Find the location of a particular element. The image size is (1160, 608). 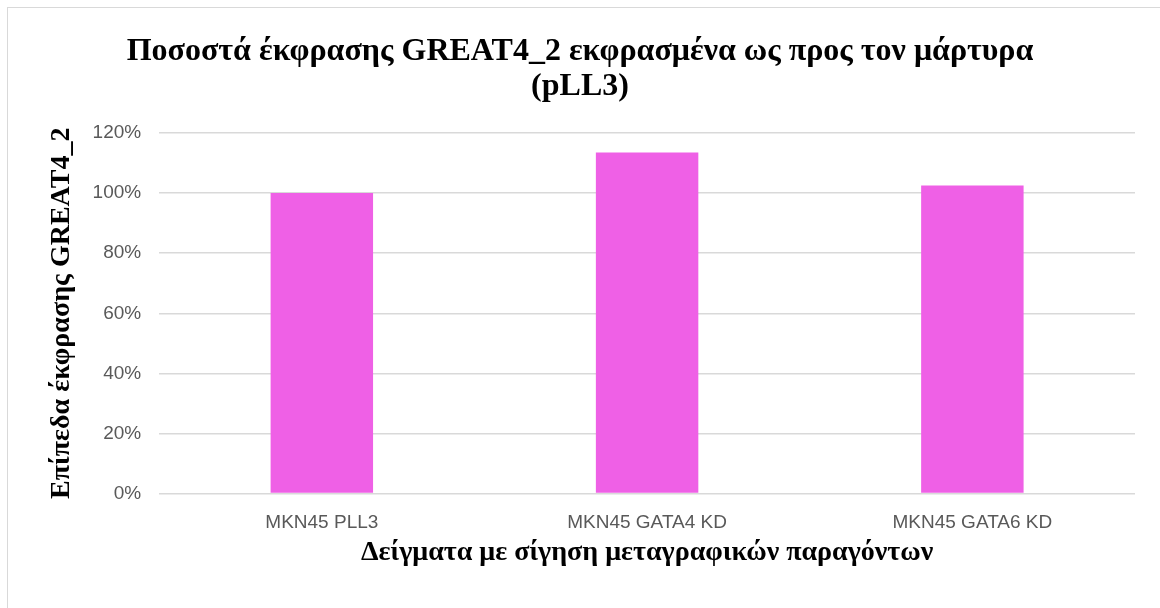

x-tick-label: MKN45 GATA4 KD is located at coordinates (647, 522).